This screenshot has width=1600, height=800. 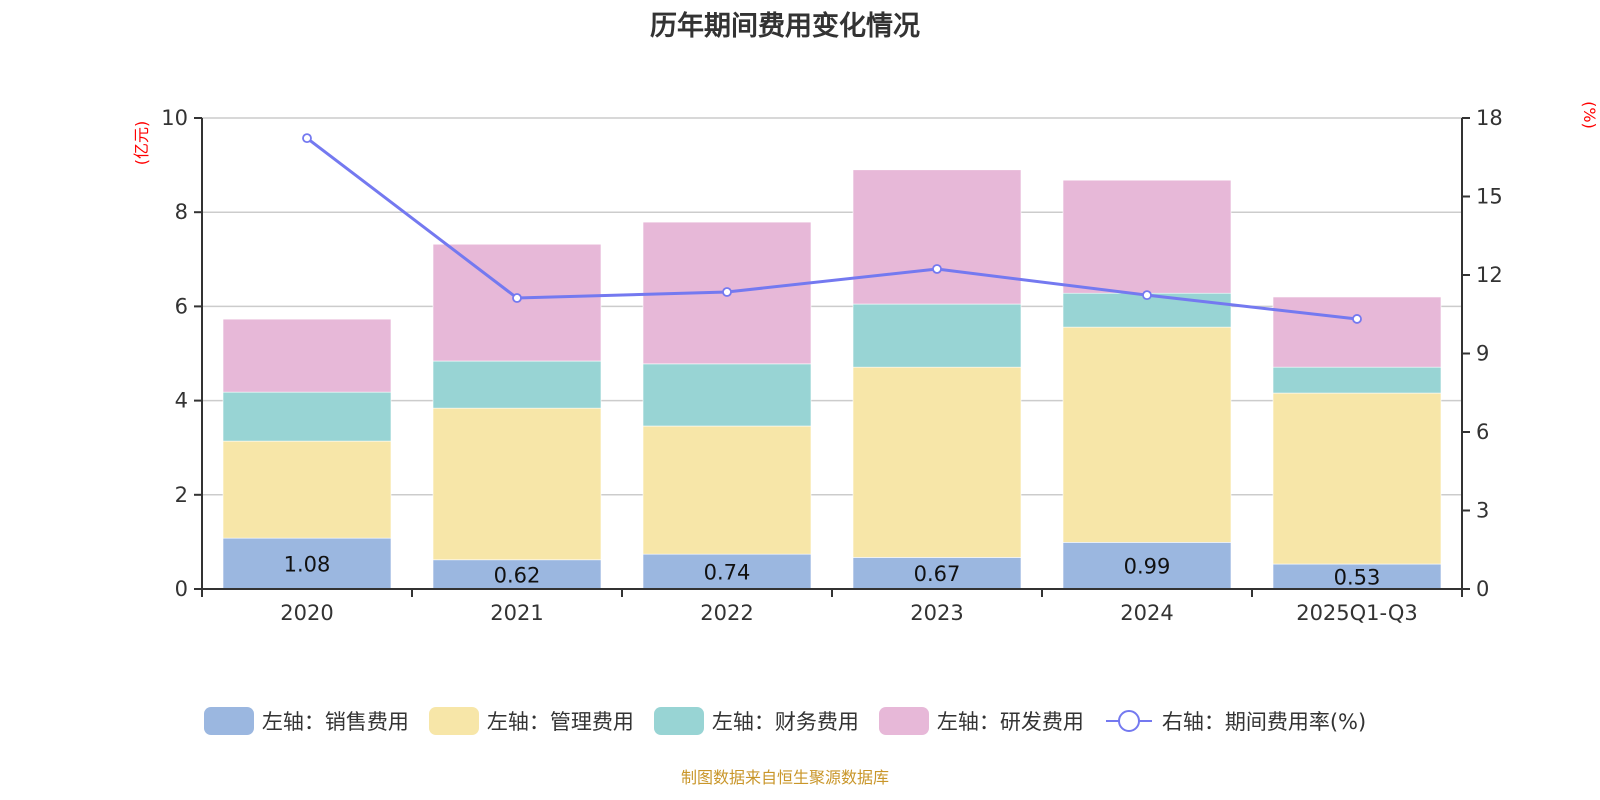 What do you see at coordinates (726, 613) in the screenshot?
I see `x-axis-tick-label: 2022` at bounding box center [726, 613].